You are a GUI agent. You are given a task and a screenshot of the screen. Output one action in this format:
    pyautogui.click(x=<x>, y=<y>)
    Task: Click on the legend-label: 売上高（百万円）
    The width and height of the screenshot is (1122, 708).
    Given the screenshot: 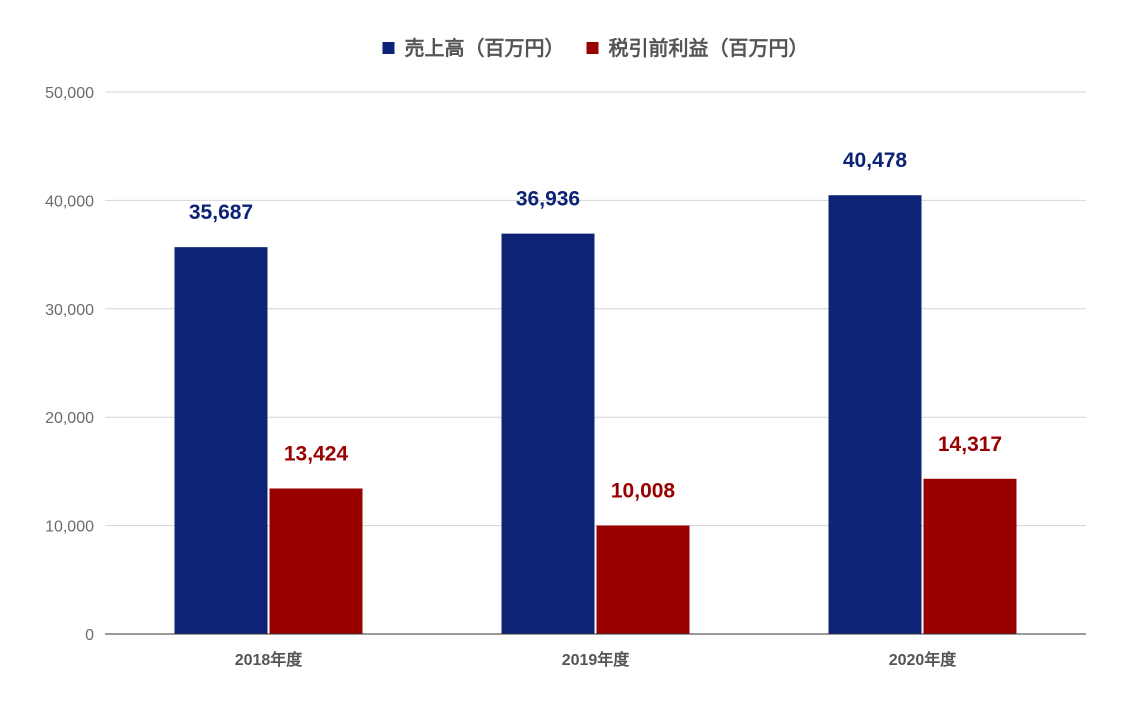 What is the action you would take?
    pyautogui.click(x=485, y=48)
    